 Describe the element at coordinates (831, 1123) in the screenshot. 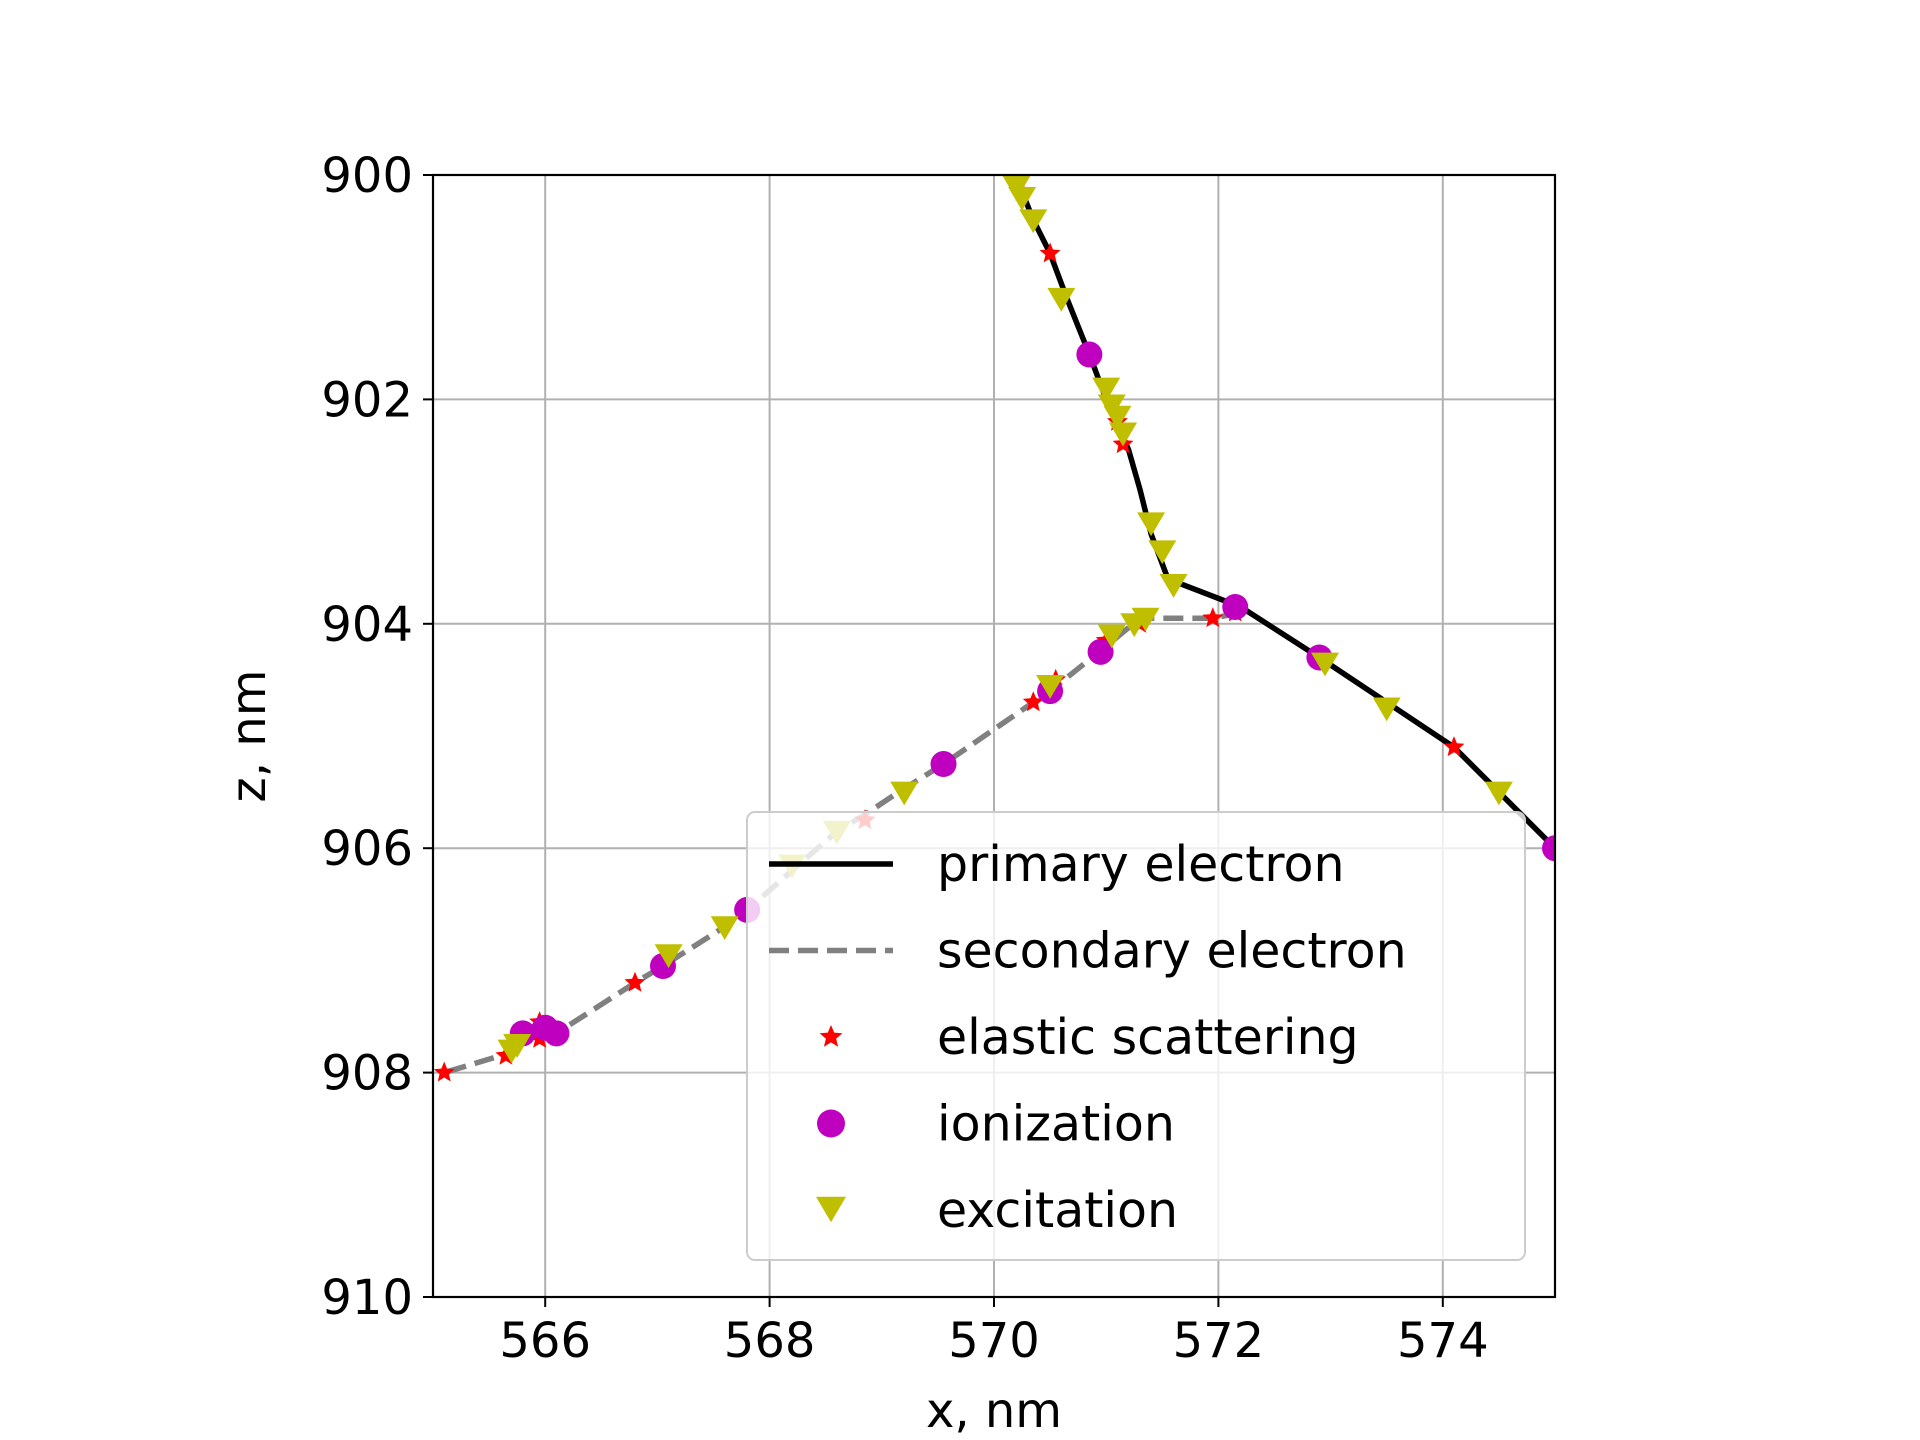

I see `legend-swatch-ionization` at that location.